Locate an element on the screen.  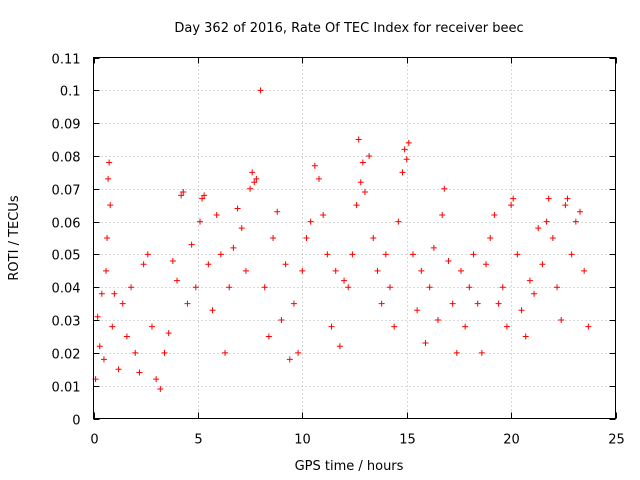
x-tick-labels: 0 5 10 15 20 25 is located at coordinates (357, 440).